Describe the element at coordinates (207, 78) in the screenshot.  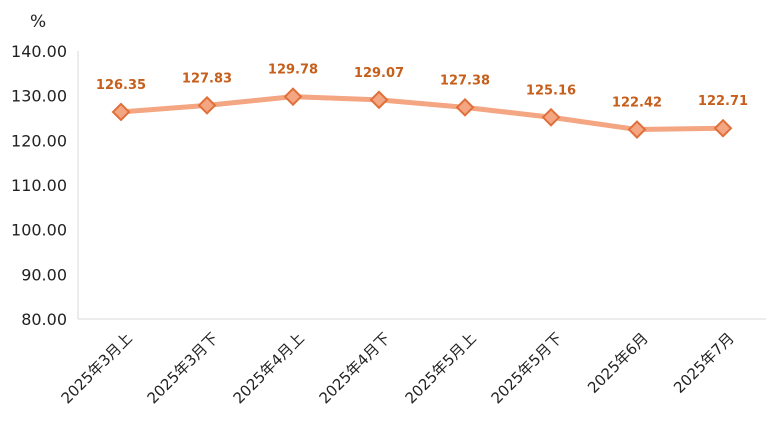
I see `data-label: 127.83` at that location.